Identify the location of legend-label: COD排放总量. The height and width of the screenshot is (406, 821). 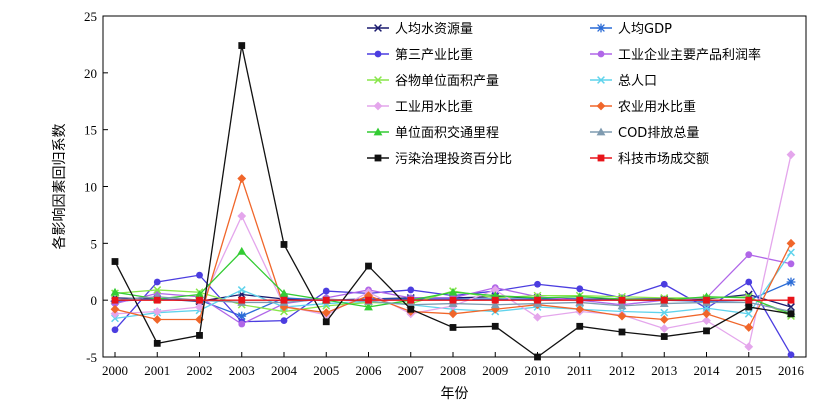
(658, 133).